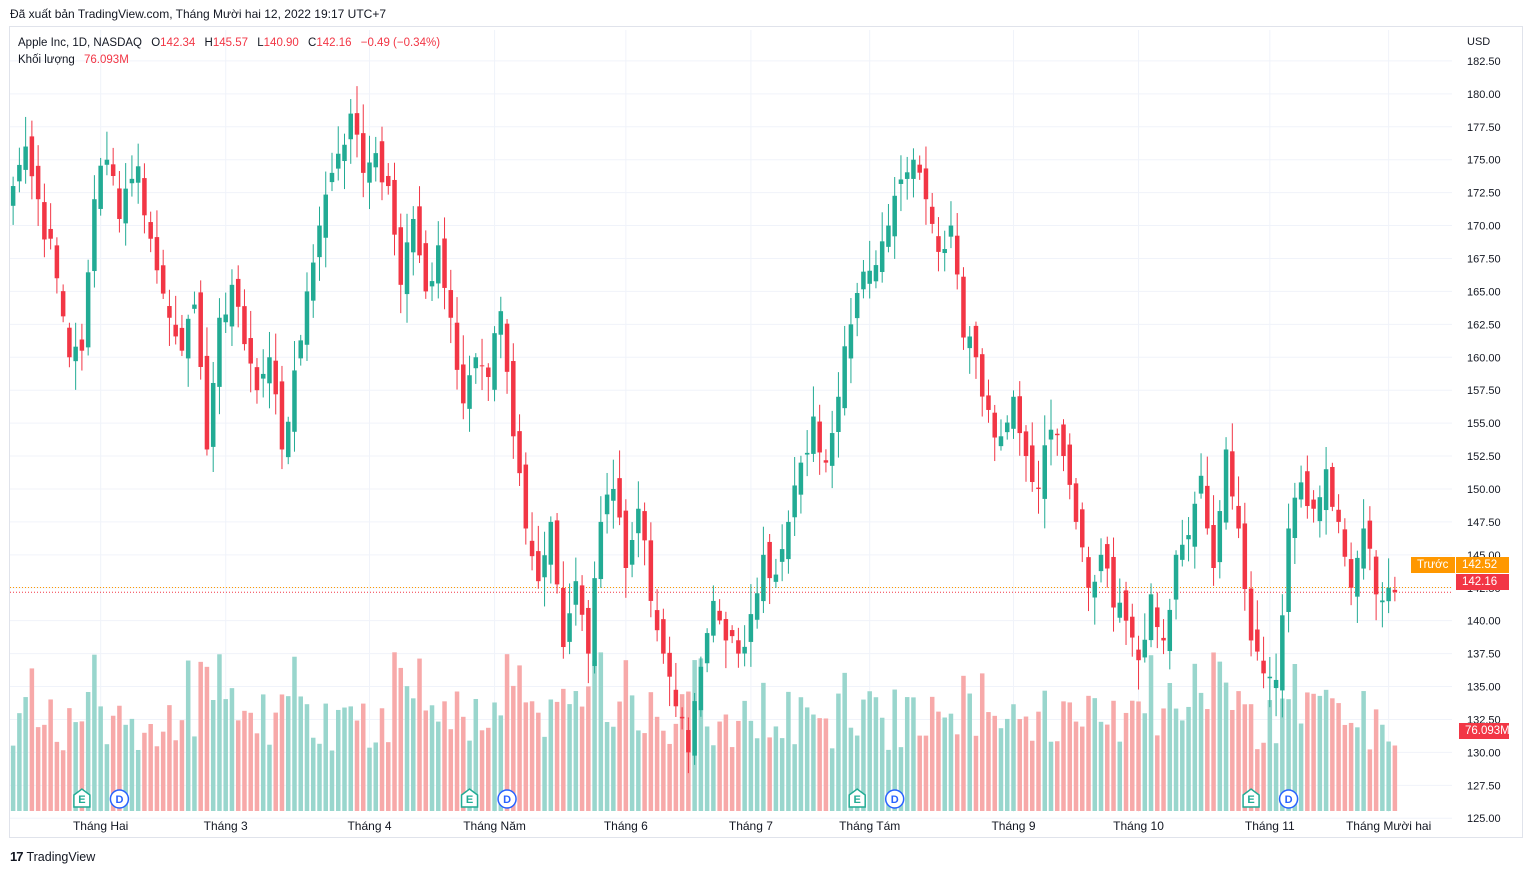 The height and width of the screenshot is (875, 1533). What do you see at coordinates (751, 826) in the screenshot?
I see `x-tick-label: Tháng 7` at bounding box center [751, 826].